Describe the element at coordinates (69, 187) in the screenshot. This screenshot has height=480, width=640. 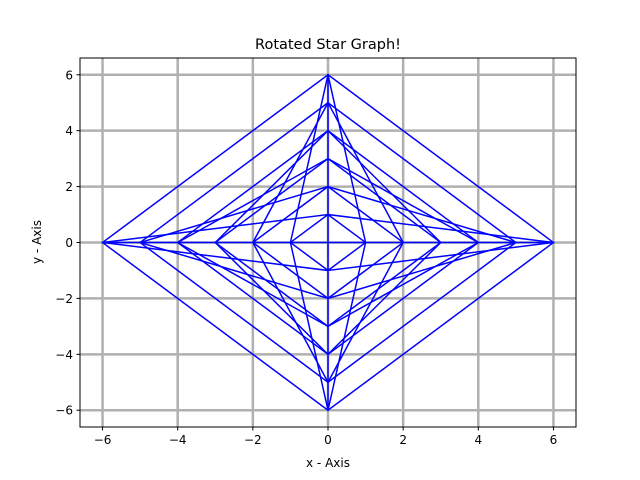
I see `y-tick-label: 2` at that location.